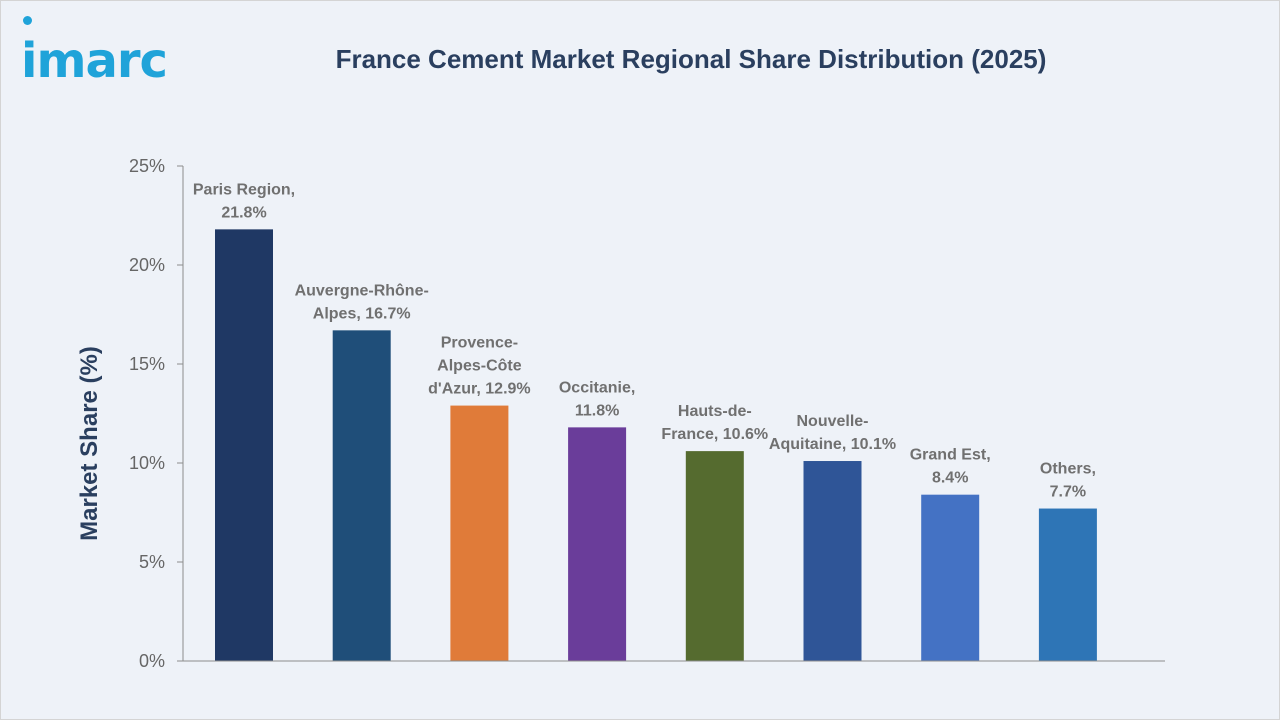 This screenshot has width=1280, height=720. Describe the element at coordinates (147, 364) in the screenshot. I see `y-tick-label: 15%` at that location.